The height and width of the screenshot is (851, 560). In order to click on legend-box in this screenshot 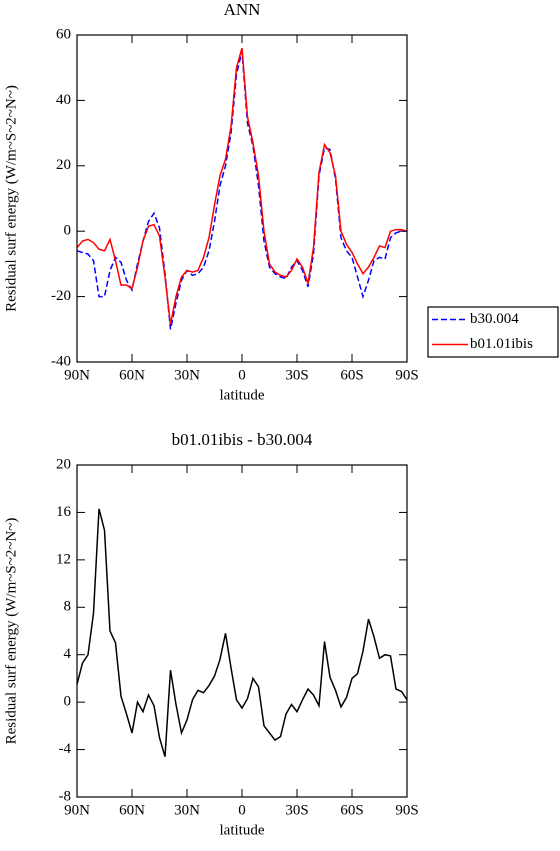, I will do `click(493, 332)`.